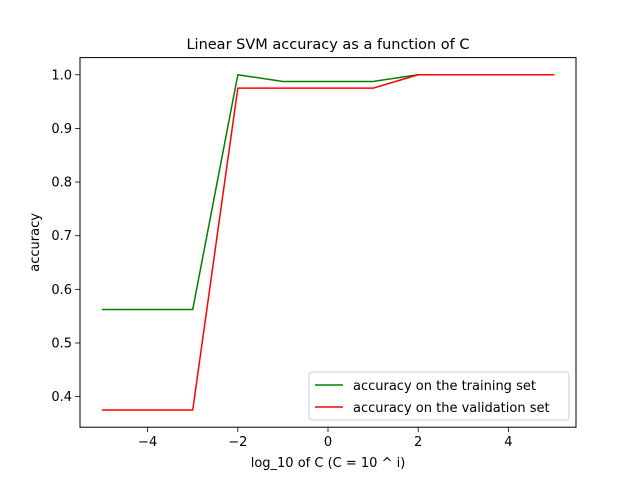 Image resolution: width=640 pixels, height=484 pixels. I want to click on x-tick-label: −2, so click(237, 442).